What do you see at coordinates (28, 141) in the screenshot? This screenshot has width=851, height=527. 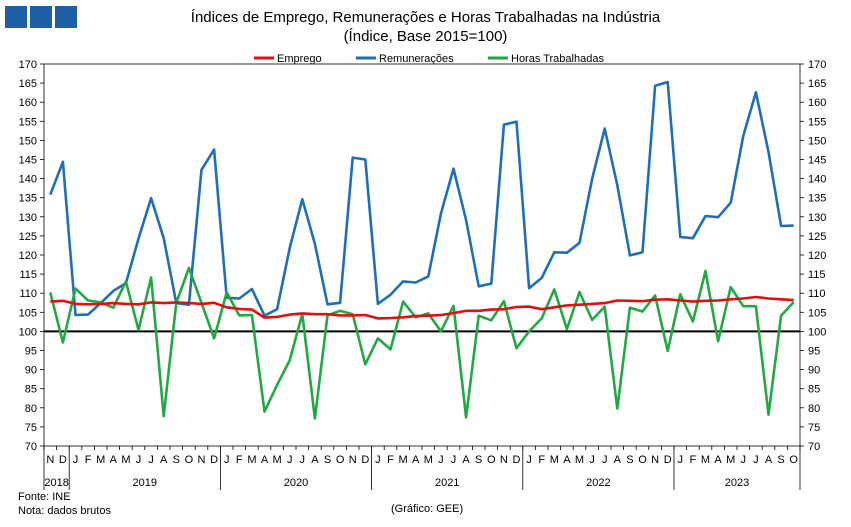 I see `y-tick-label-left: 150` at bounding box center [28, 141].